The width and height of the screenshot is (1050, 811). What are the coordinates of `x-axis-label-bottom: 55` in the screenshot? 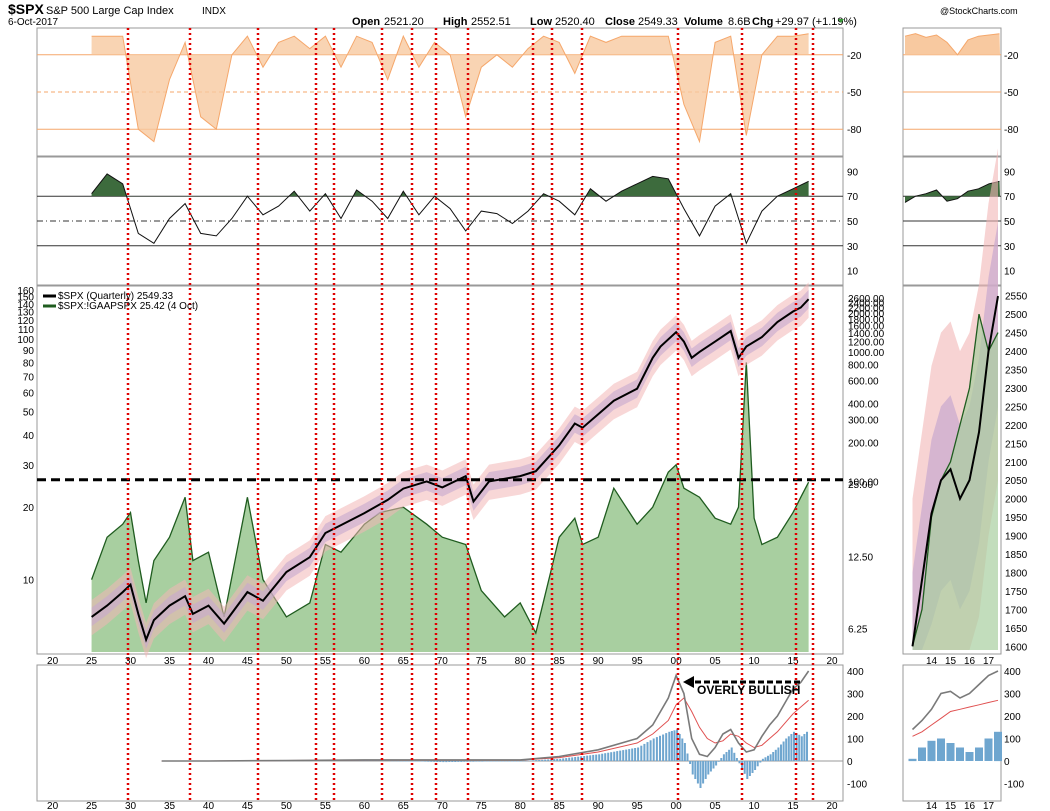 It's located at (326, 806).